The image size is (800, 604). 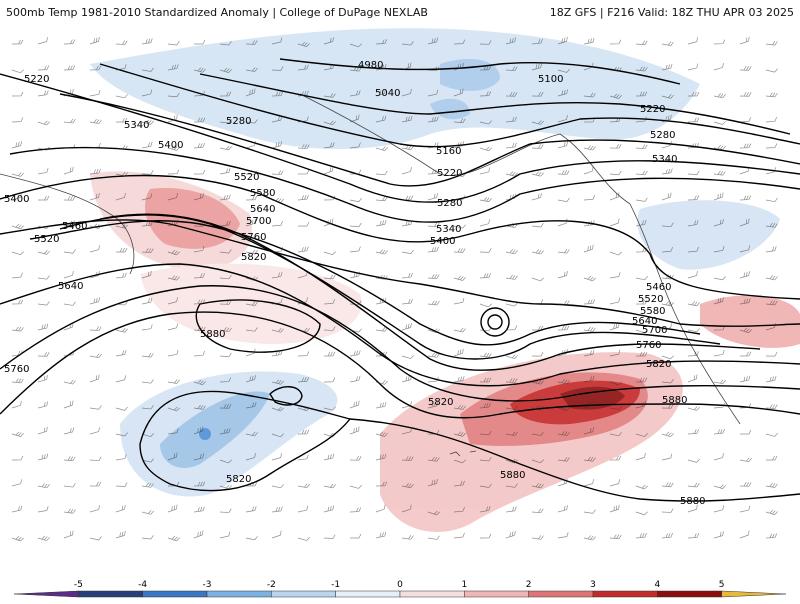 What do you see at coordinates (448, 229) in the screenshot?
I see `label-5340-central: 5340` at bounding box center [448, 229].